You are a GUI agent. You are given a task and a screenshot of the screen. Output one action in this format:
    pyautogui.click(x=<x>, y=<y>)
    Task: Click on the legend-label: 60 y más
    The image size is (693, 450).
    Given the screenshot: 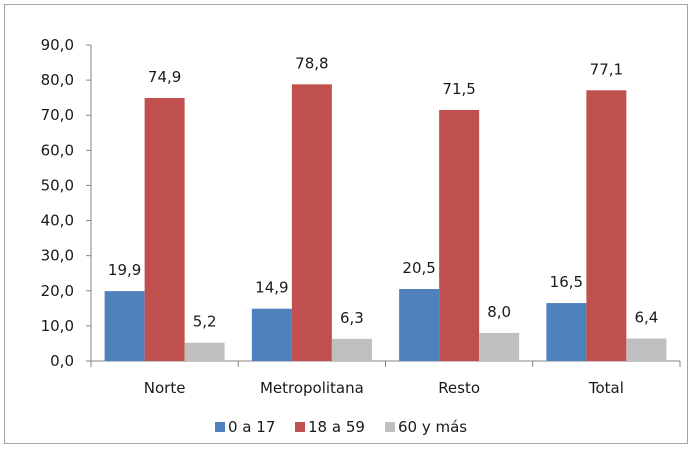 What is the action you would take?
    pyautogui.click(x=432, y=427)
    